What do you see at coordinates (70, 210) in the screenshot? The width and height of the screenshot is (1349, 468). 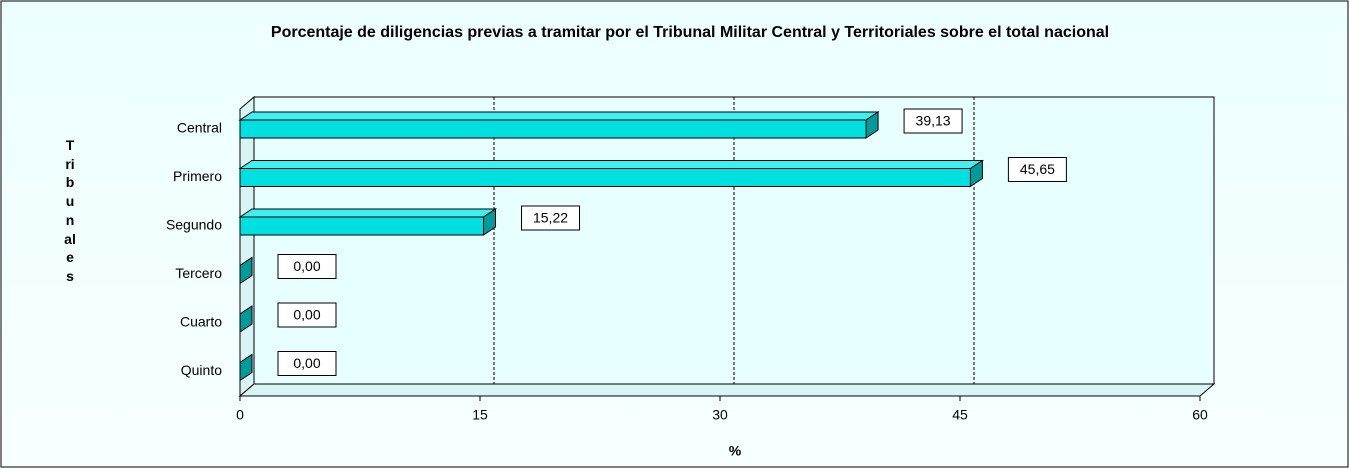 I see `y-axis-label: Tribunales` at bounding box center [70, 210].